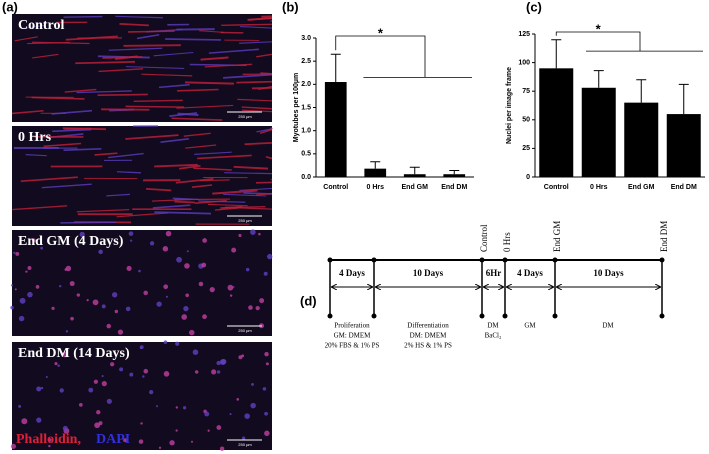 The image size is (709, 454). Describe the element at coordinates (306, 84) in the screenshot. I see `y-tick-label: 2.0` at that location.